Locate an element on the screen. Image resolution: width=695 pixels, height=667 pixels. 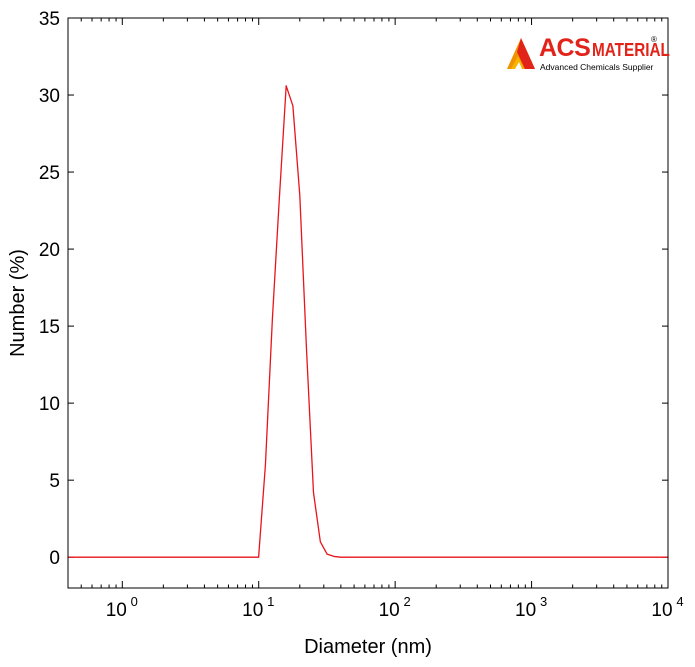
svg-text: 1 is located at coordinates (270, 601).